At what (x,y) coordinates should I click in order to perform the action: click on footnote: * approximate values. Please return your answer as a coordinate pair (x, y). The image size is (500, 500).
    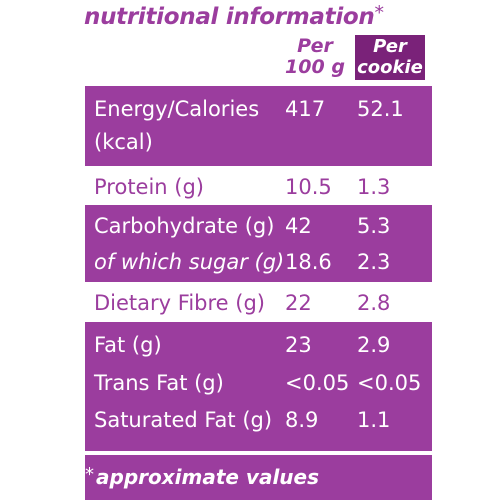
    Looking at the image, I should click on (258, 477).